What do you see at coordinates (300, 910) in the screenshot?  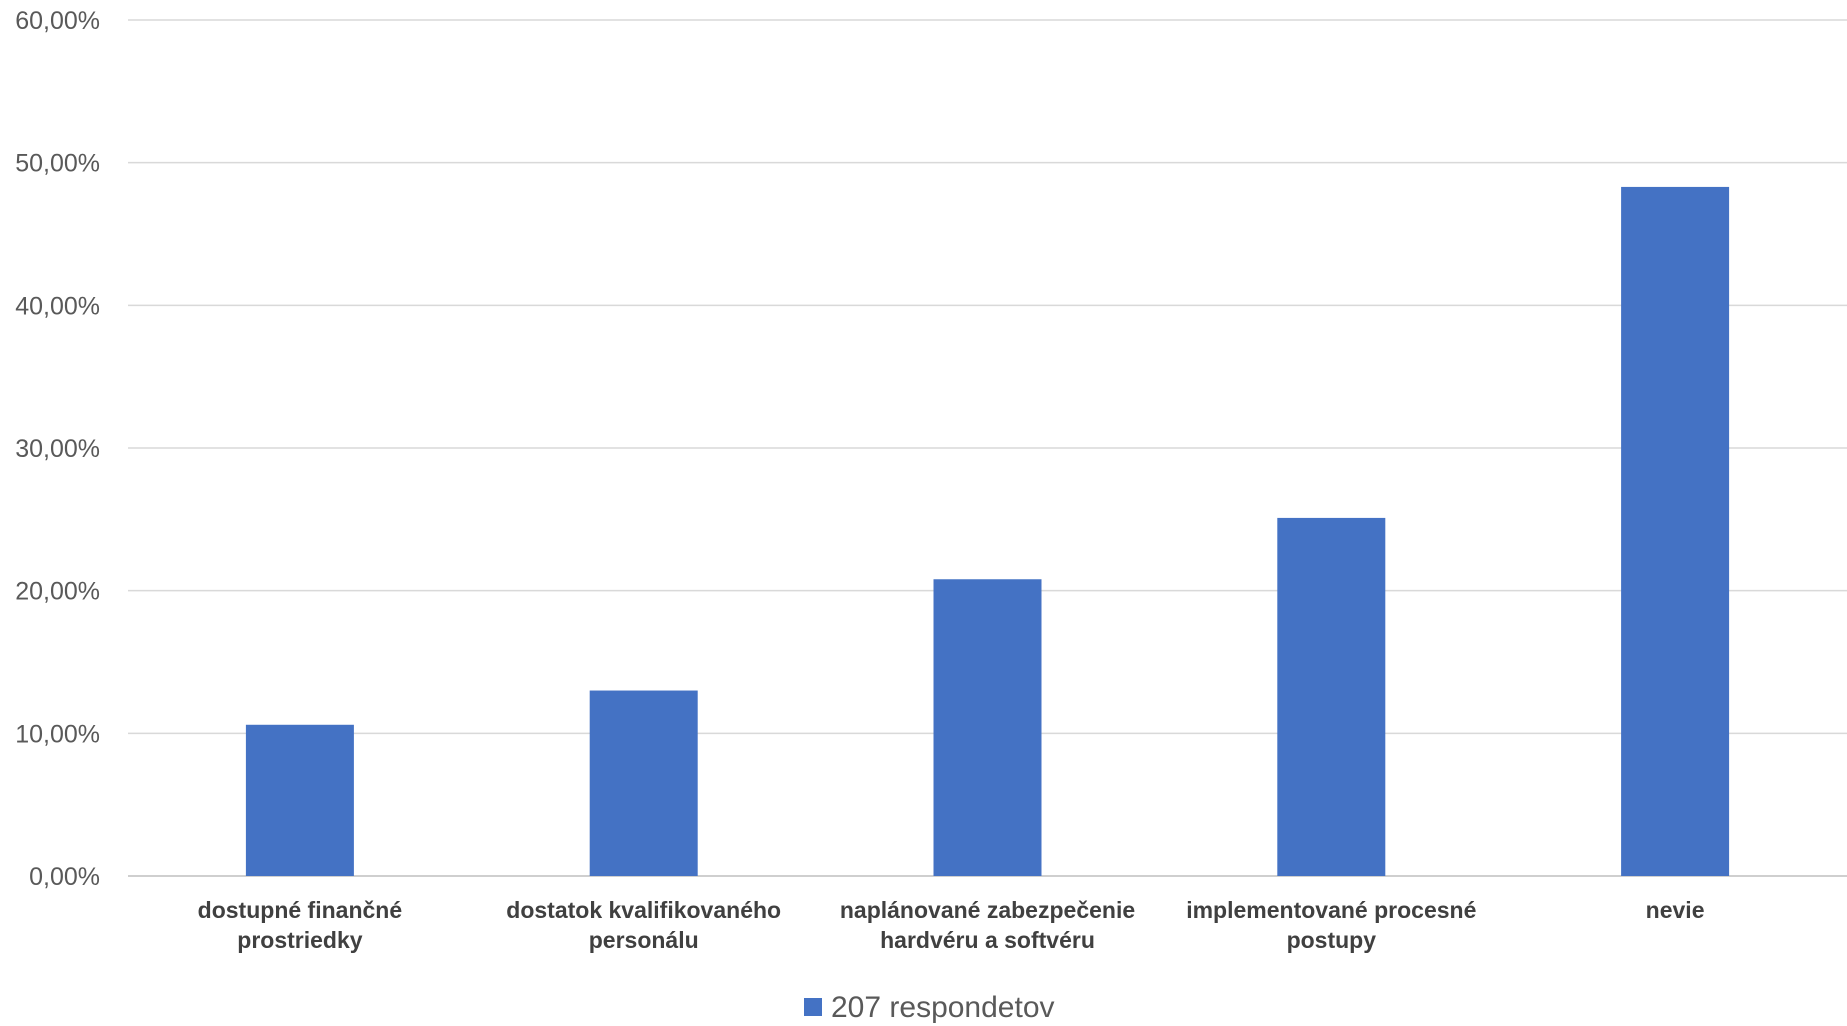 I see `x-tick-label: dostupné finančné` at bounding box center [300, 910].